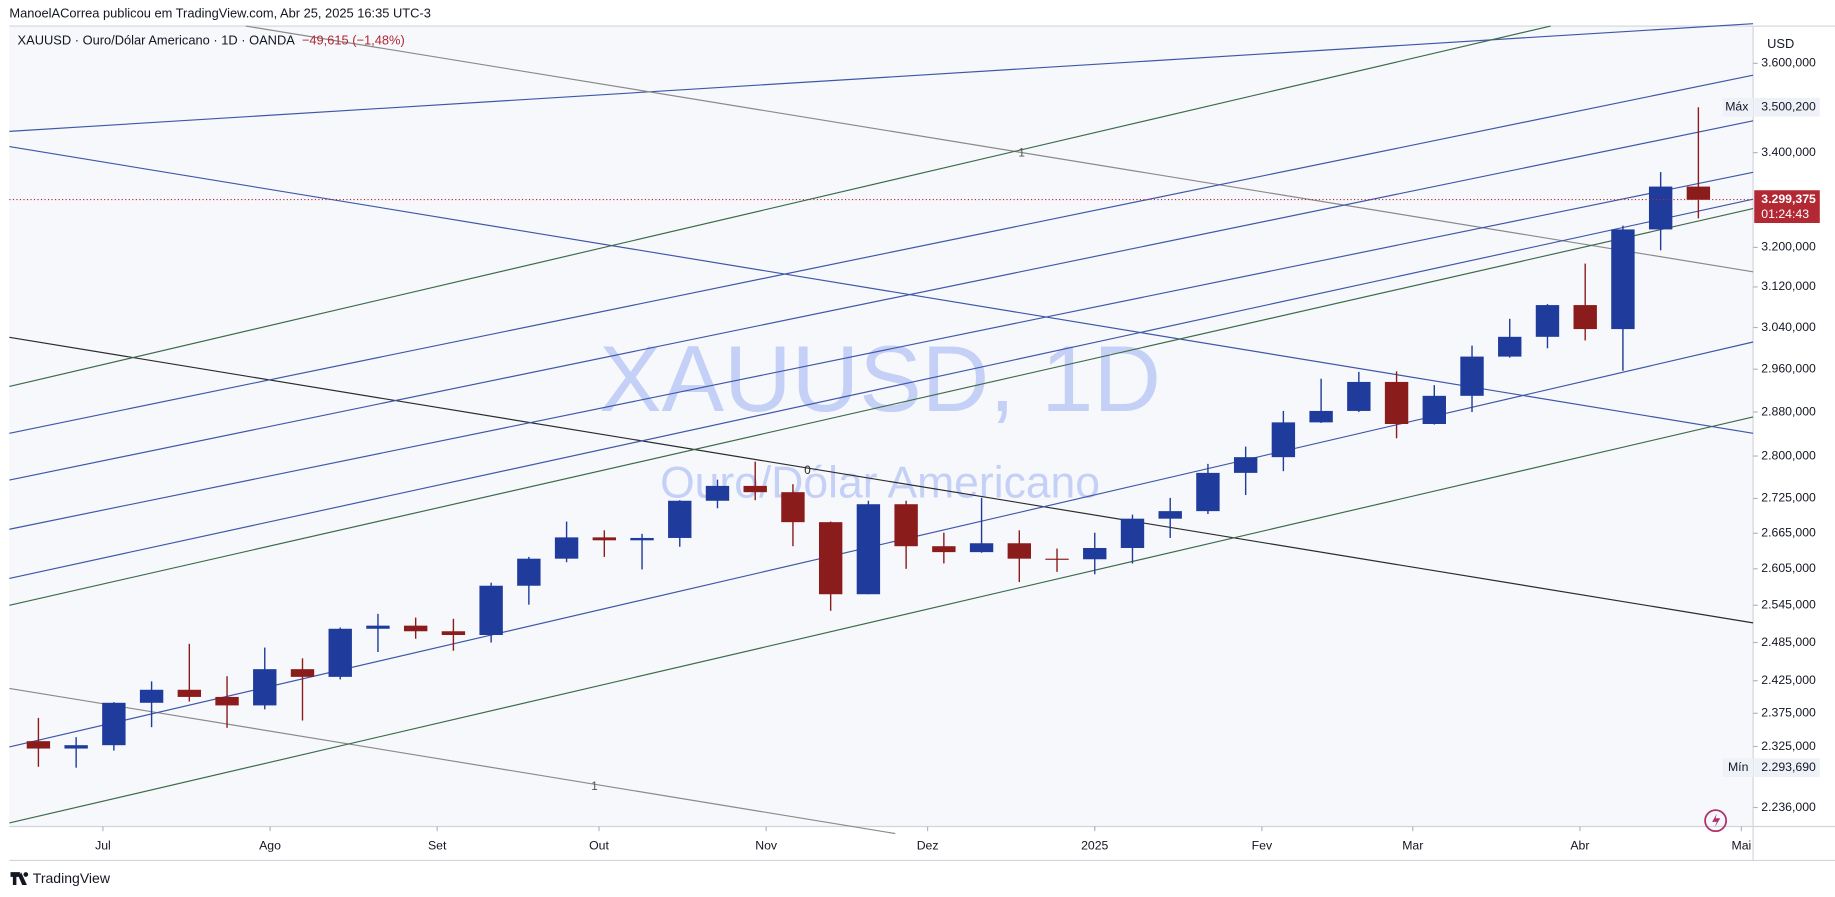  I want to click on y-tick-label: 3.120,000, so click(1788, 286).